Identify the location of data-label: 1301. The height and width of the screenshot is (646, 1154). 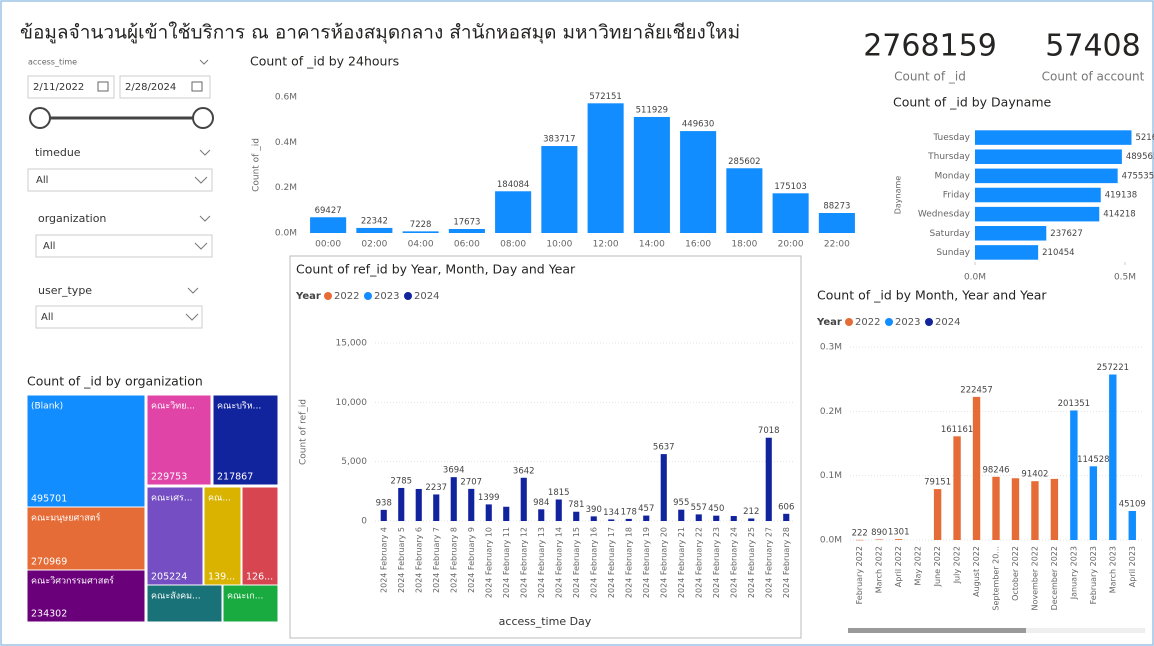
(899, 533).